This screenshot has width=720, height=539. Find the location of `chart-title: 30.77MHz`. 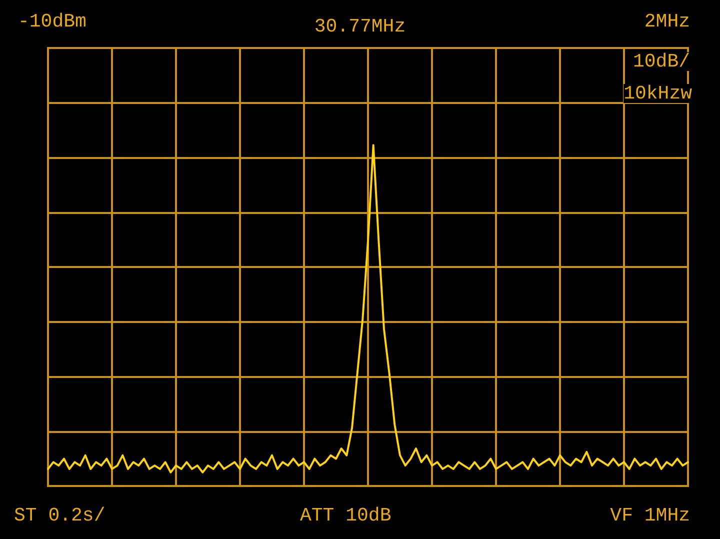

chart-title: 30.77MHz is located at coordinates (360, 27).